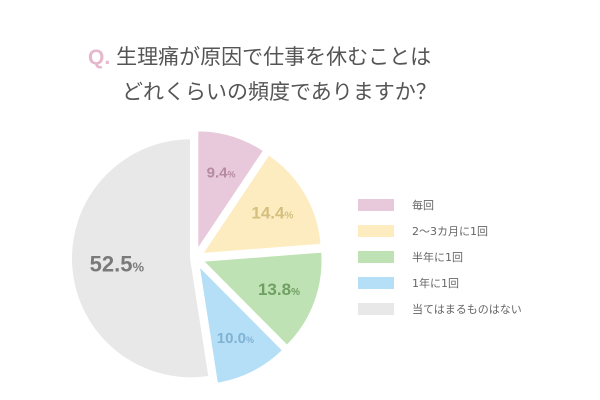 The width and height of the screenshot is (600, 400). I want to click on title-line-2: どれくらいの頻度でありますか？, so click(279, 92).